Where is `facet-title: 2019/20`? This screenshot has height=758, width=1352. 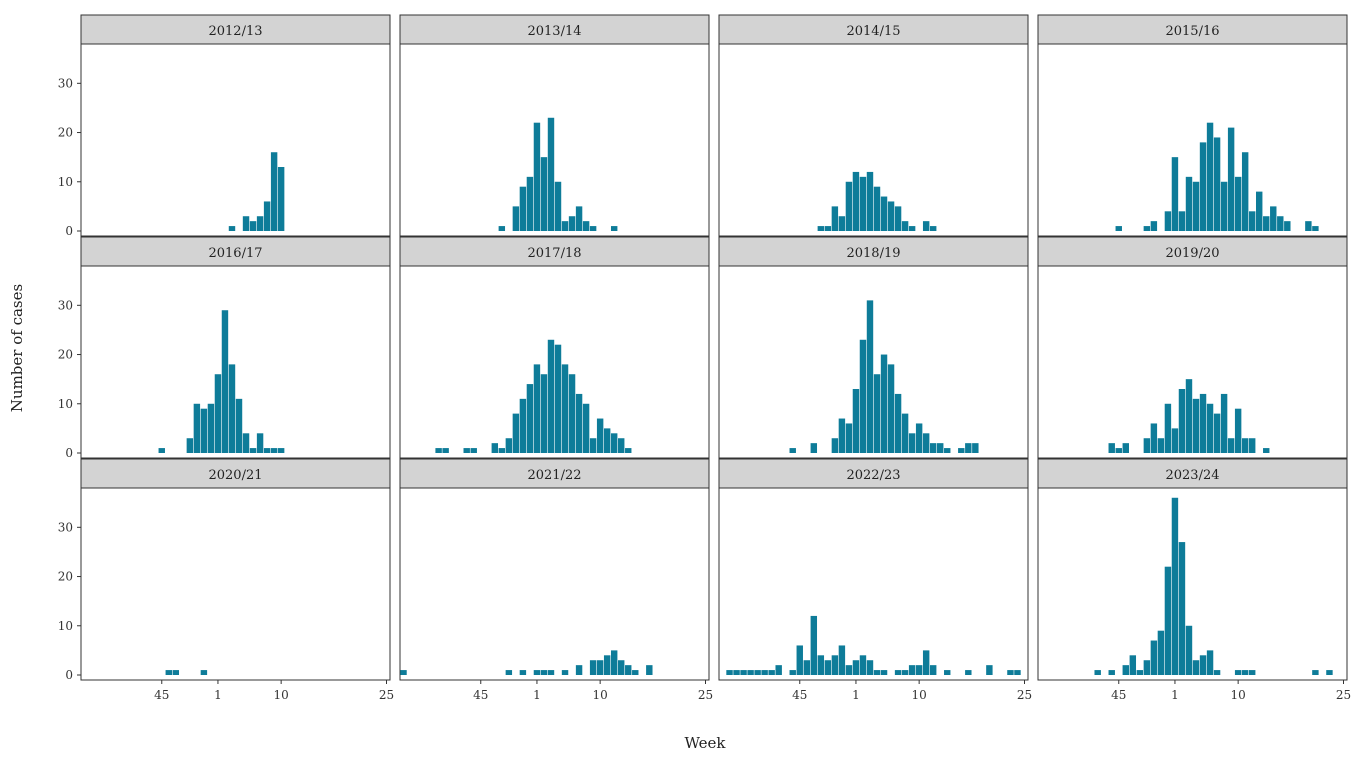 facet-title: 2019/20 is located at coordinates (1192, 253).